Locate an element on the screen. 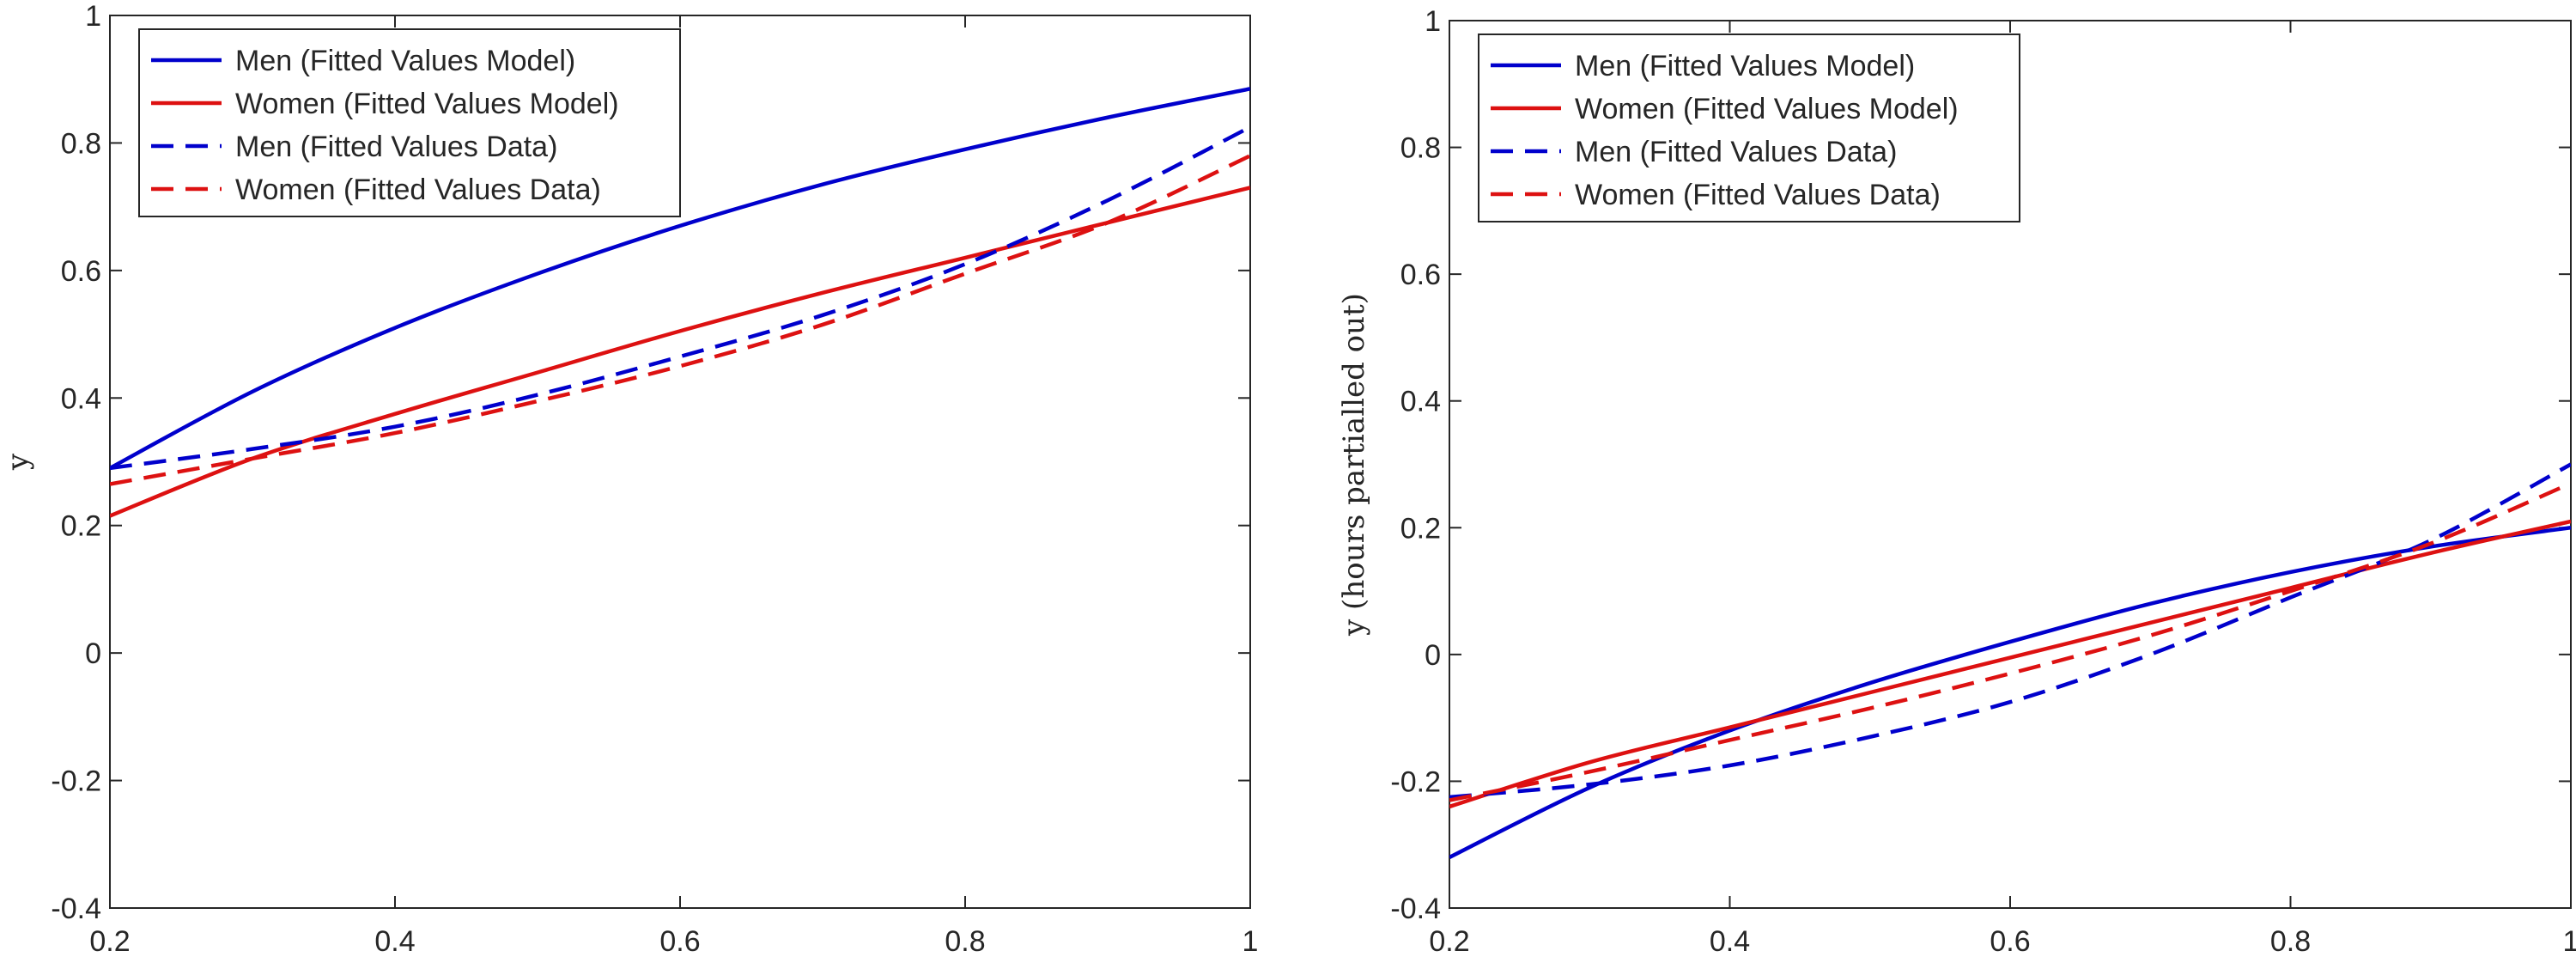  y-axis-label: y is located at coordinates (18, 462).